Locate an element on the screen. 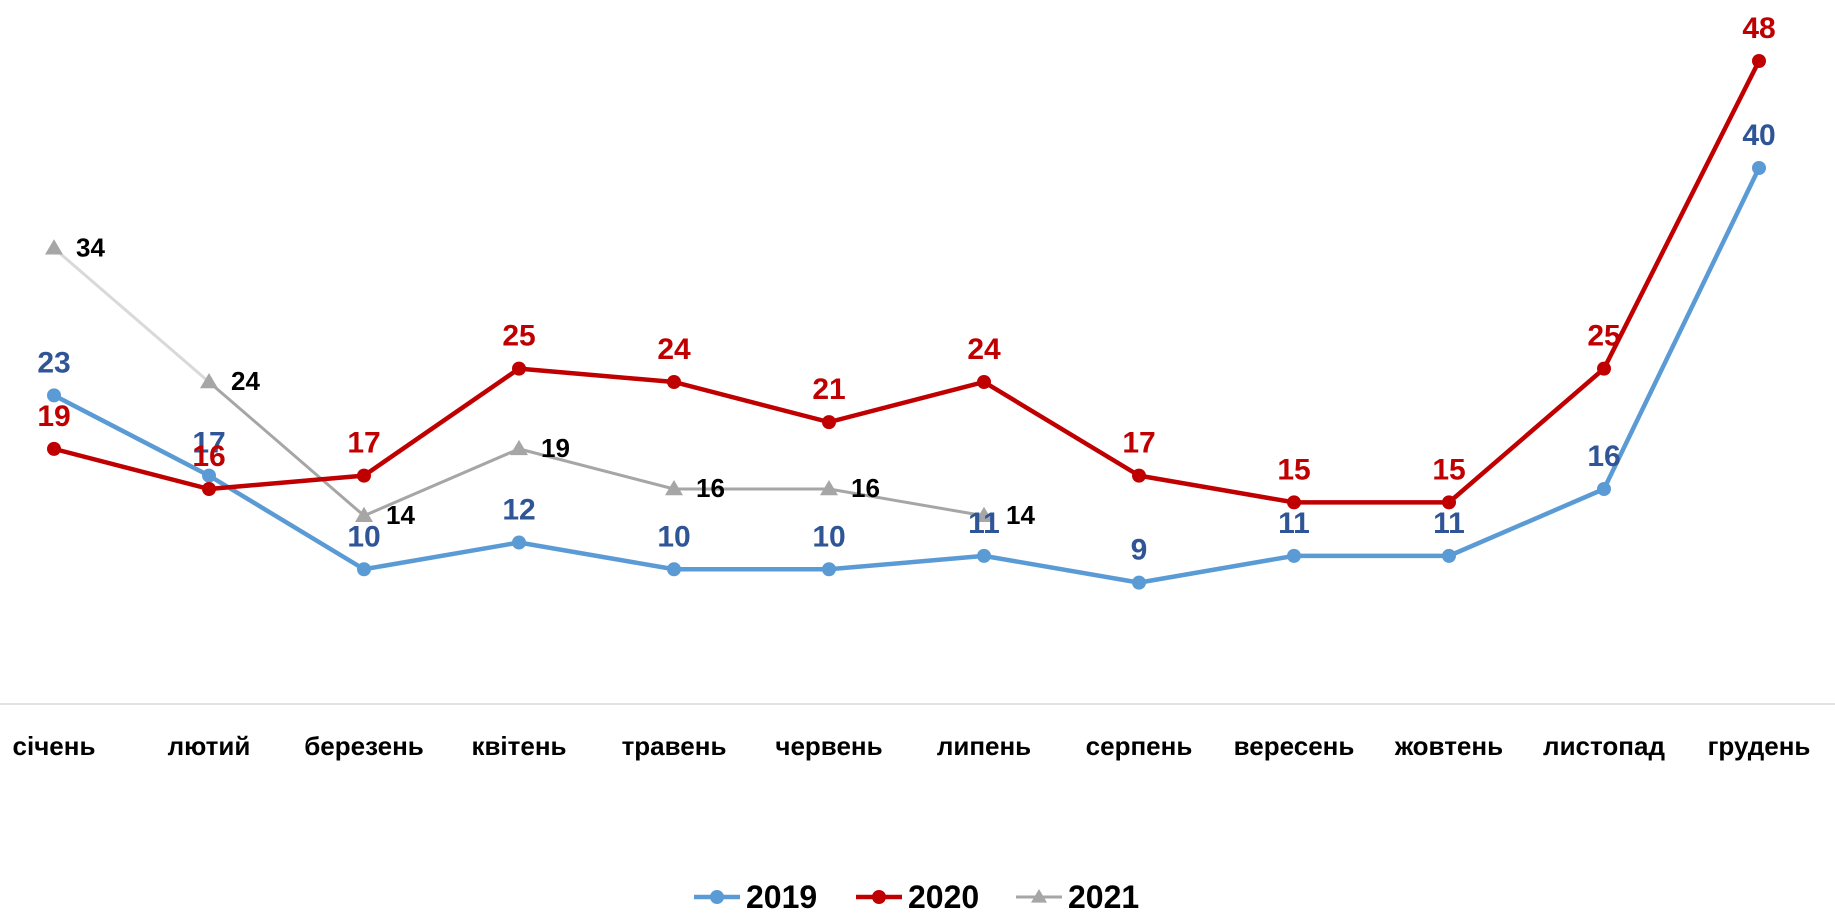 This screenshot has height=915, width=1835. series-2020-data-label: 19 is located at coordinates (53, 416).